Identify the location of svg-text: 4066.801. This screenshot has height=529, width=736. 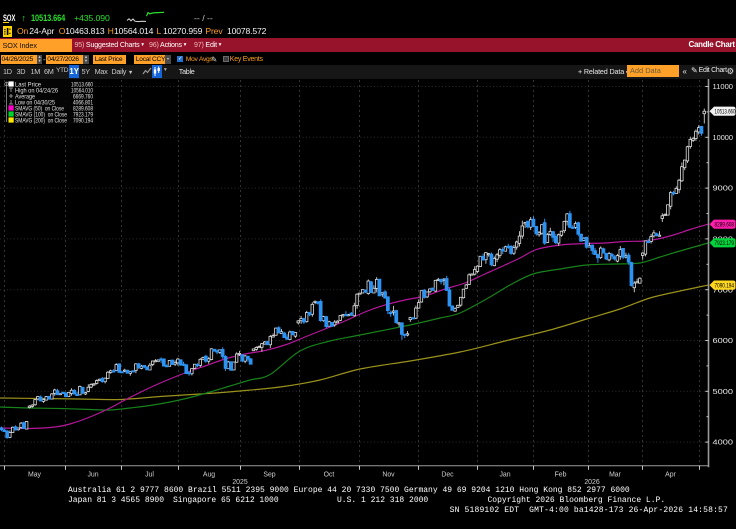
(83, 102).